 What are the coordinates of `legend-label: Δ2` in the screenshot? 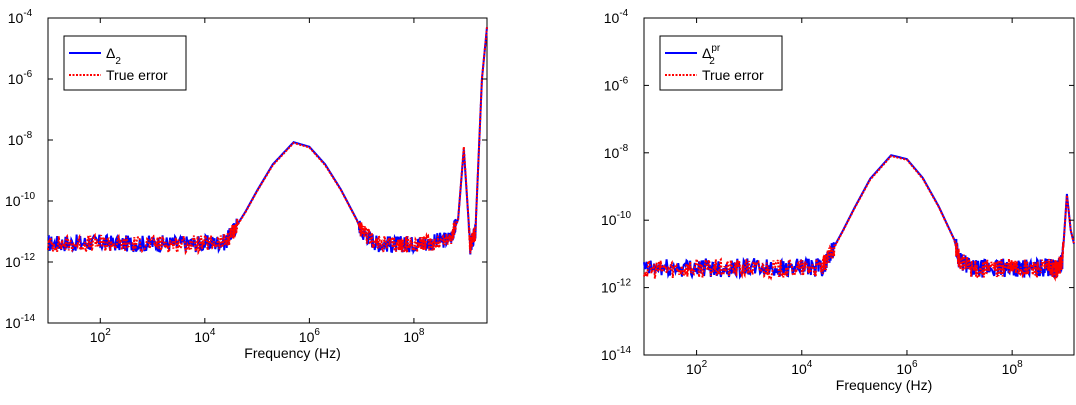 It's located at (113, 56).